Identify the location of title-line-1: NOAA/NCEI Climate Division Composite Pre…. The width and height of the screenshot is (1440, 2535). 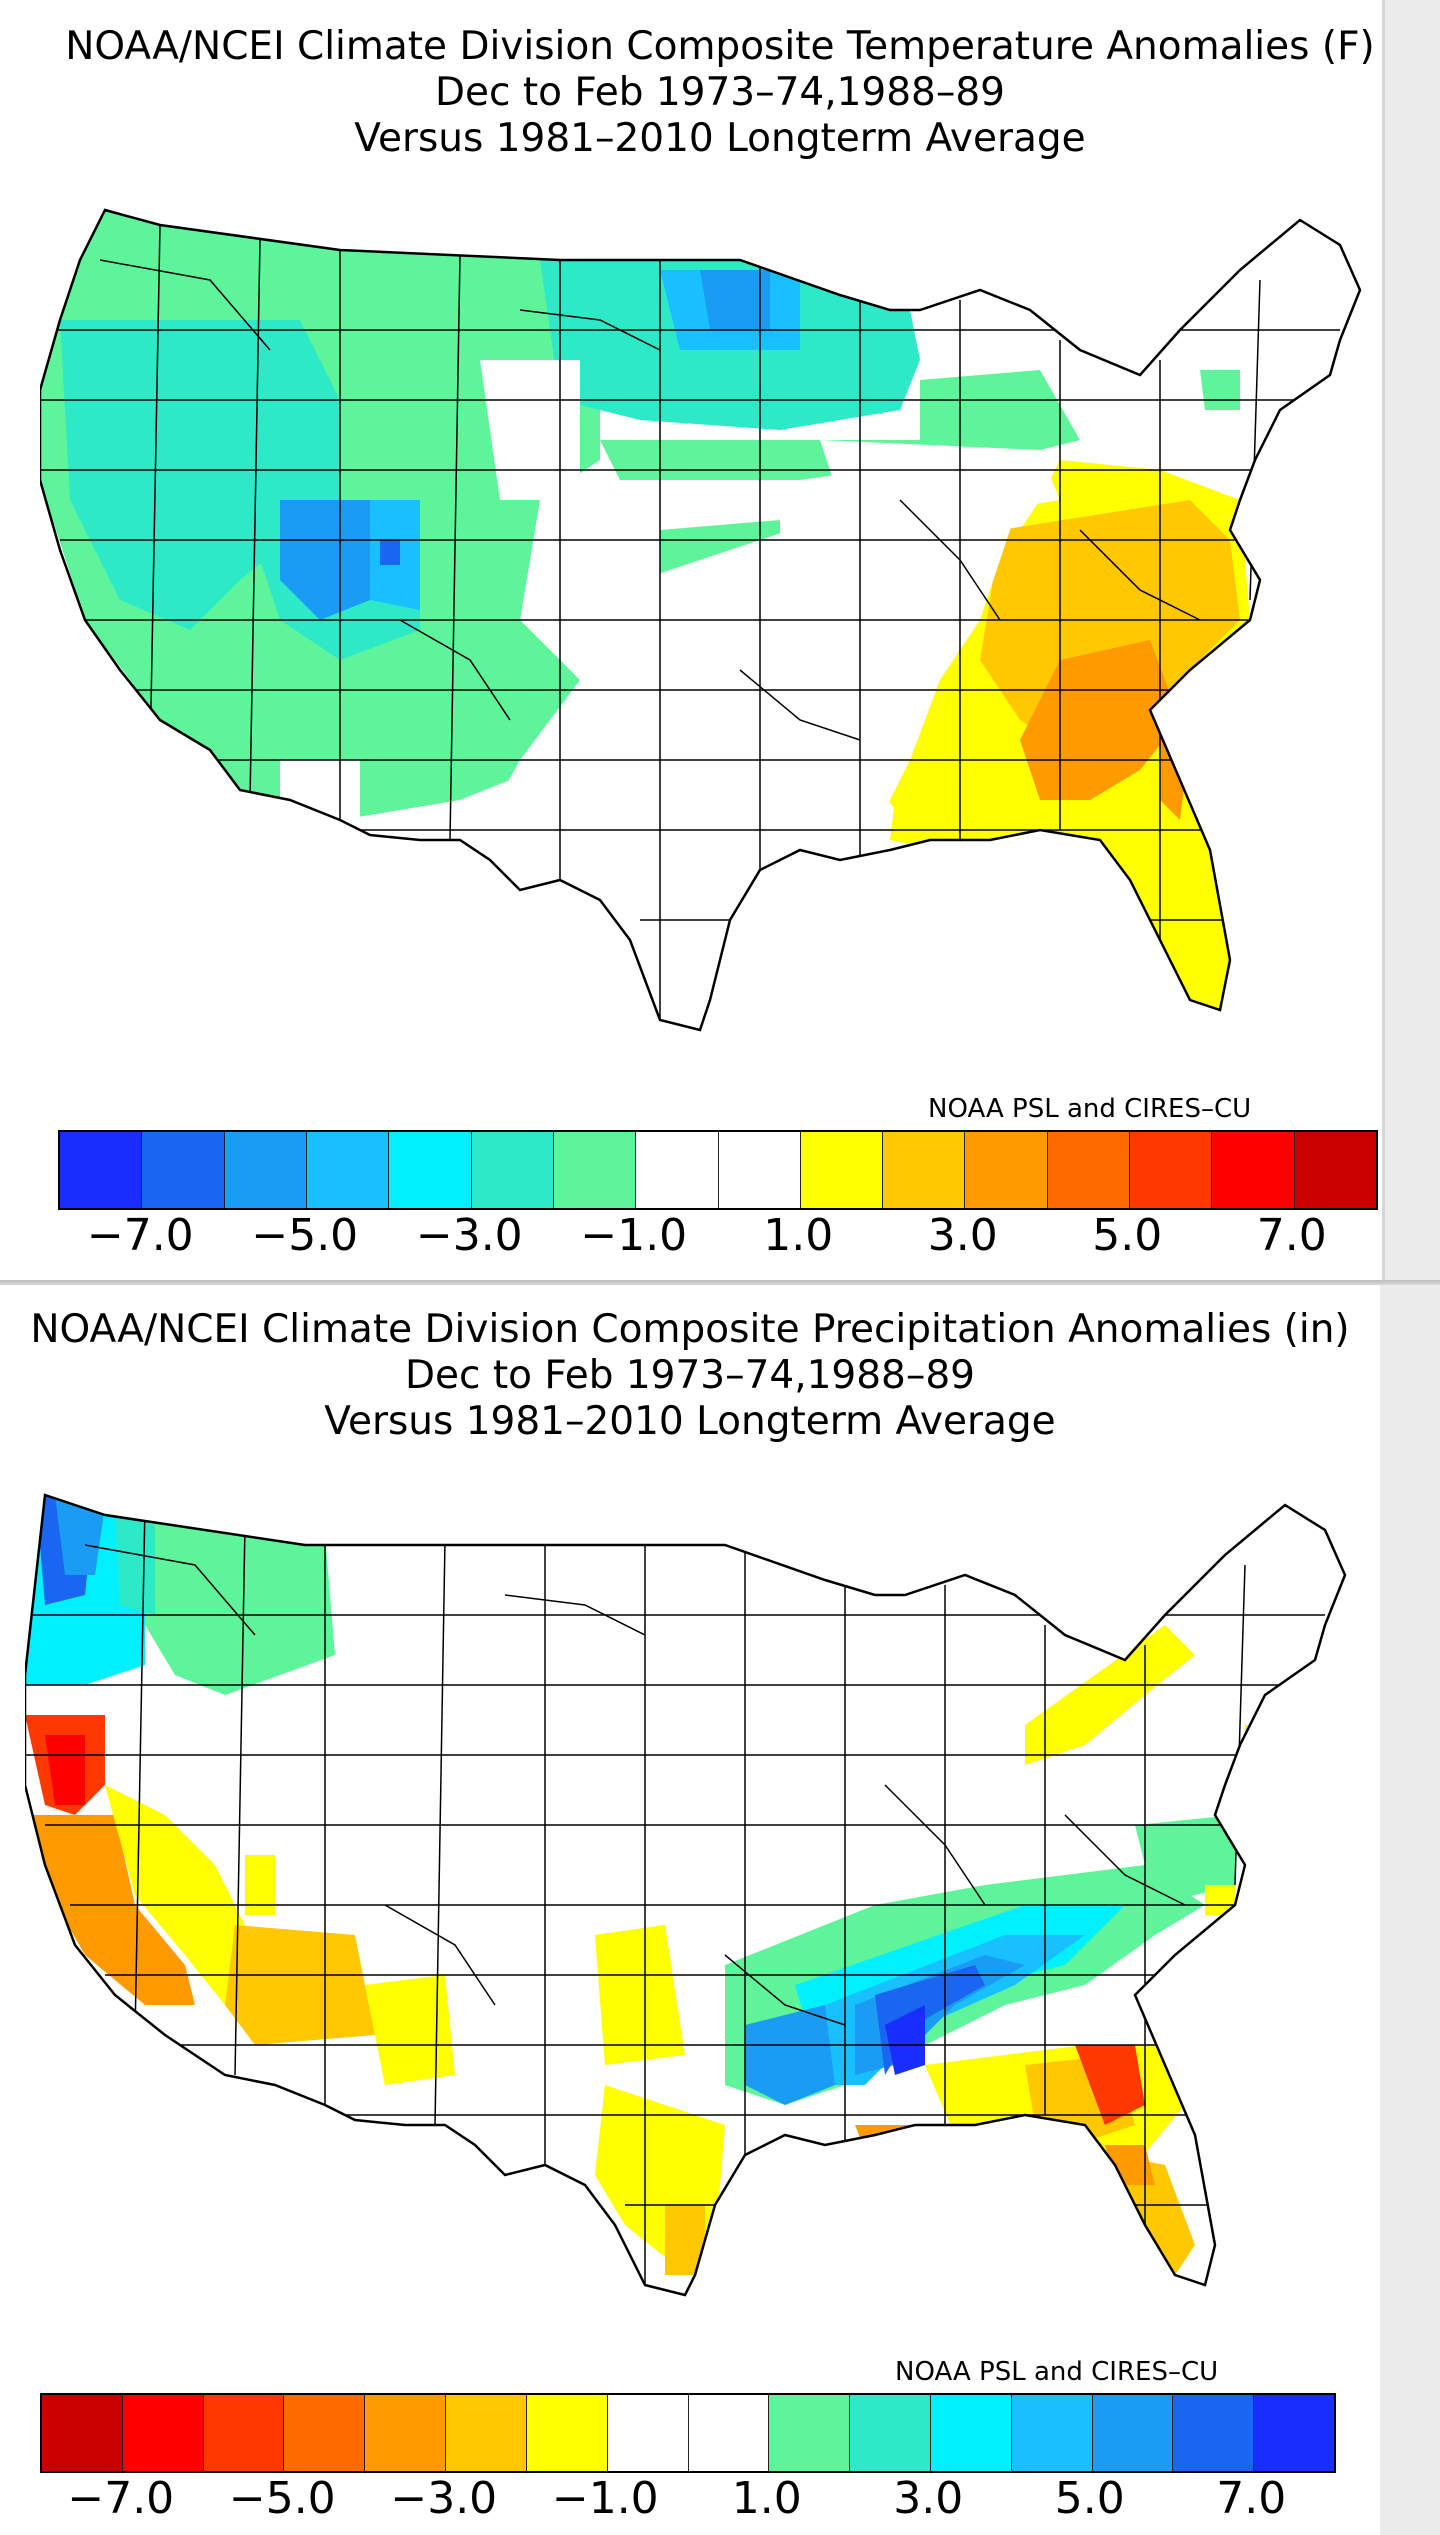
(690, 1329).